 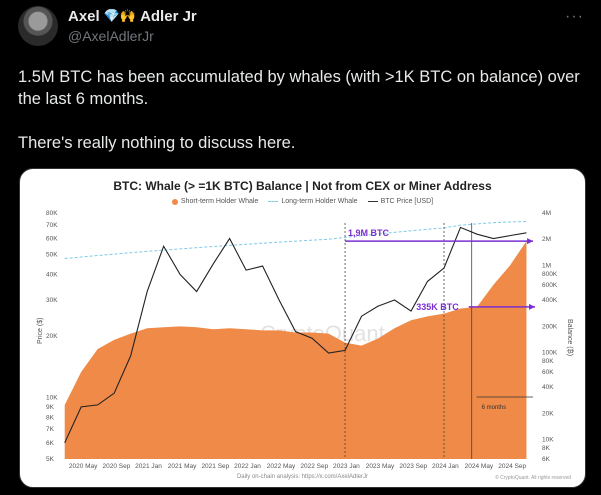 I want to click on y-tick-right: 8K, so click(x=546, y=448).